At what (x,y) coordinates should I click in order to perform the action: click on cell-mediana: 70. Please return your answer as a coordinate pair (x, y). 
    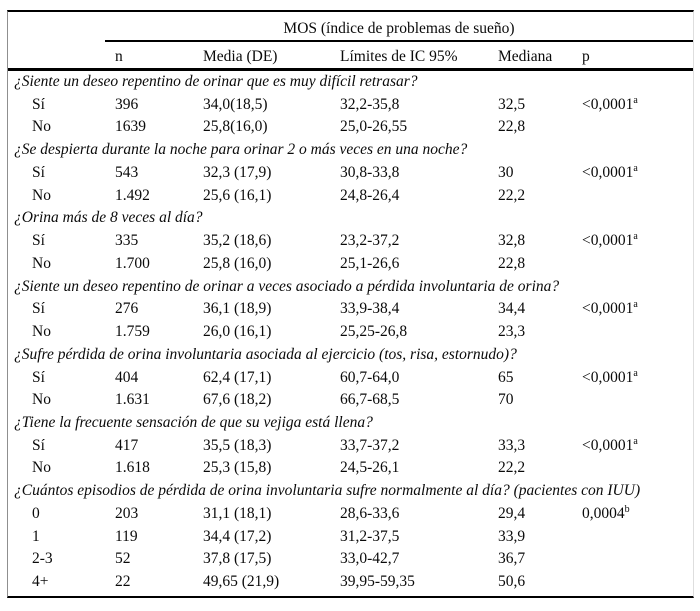
    Looking at the image, I should click on (506, 400).